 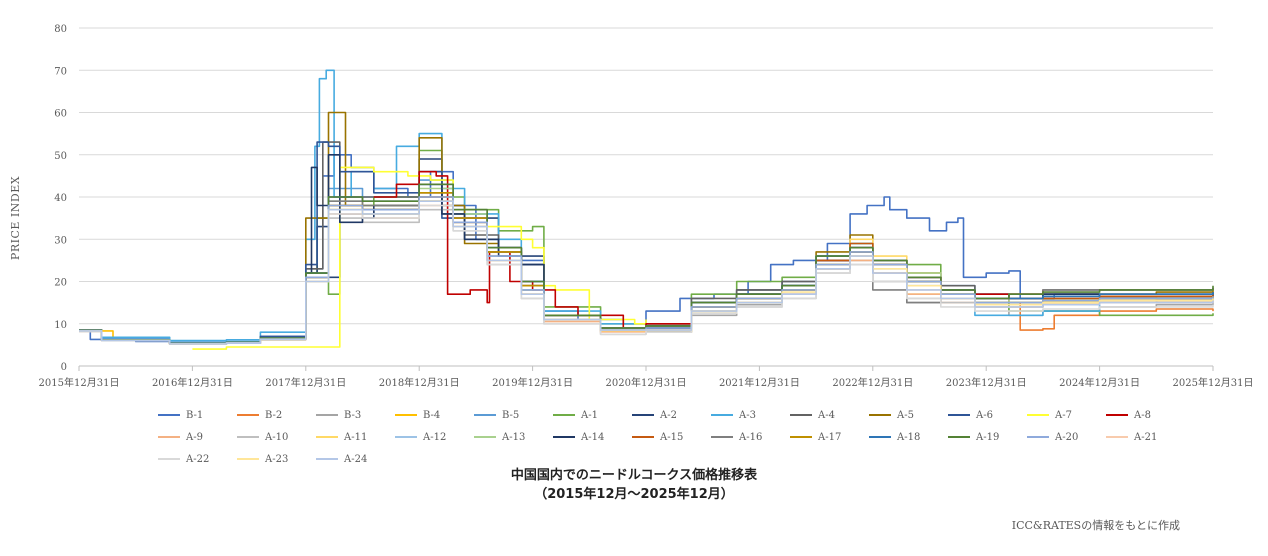 What do you see at coordinates (274, 415) in the screenshot?
I see `legend-label: B-2` at bounding box center [274, 415].